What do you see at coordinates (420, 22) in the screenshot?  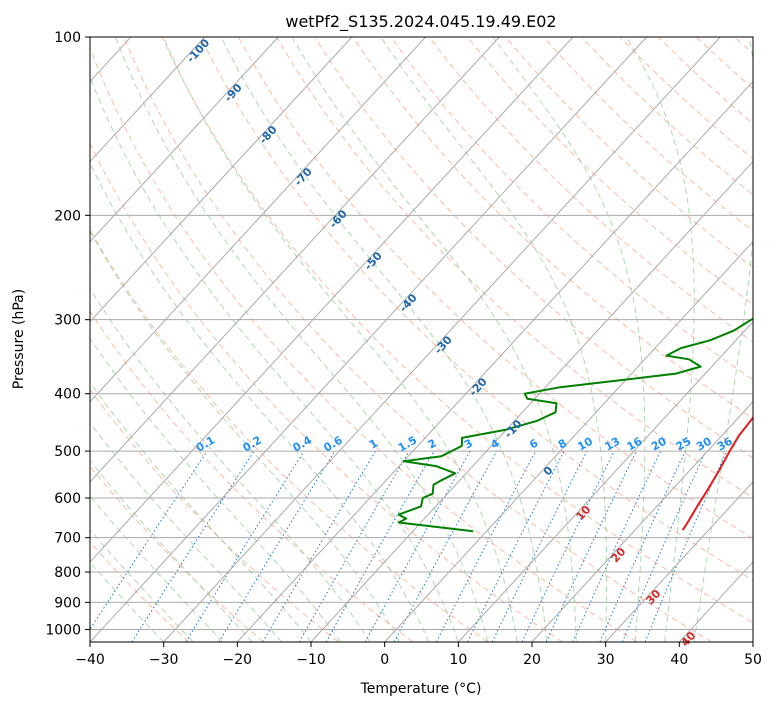 I see `chart-title: wetPf2_S135.2024.045.19.49.E02` at bounding box center [420, 22].